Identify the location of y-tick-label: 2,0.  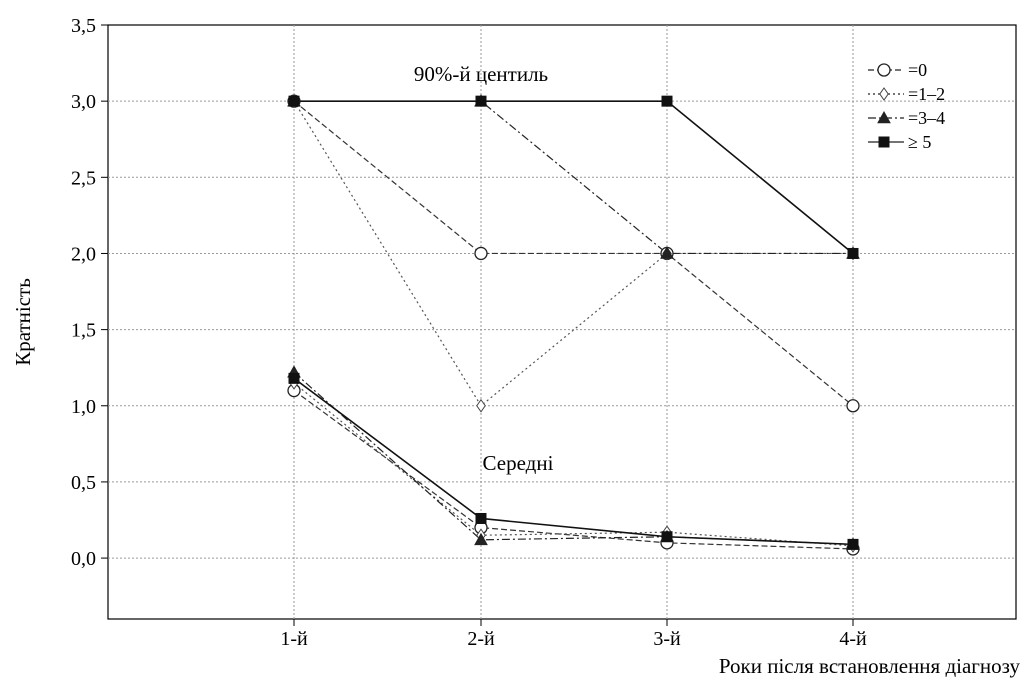
(83, 254).